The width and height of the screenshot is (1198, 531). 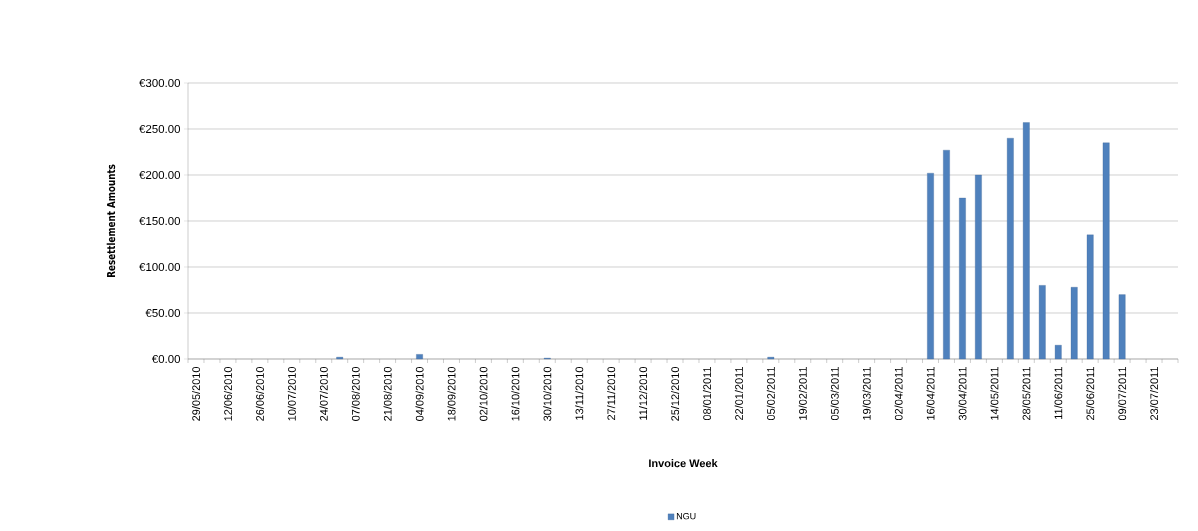 What do you see at coordinates (387, 393) in the screenshot?
I see `x-tick-label: 21/08/2010` at bounding box center [387, 393].